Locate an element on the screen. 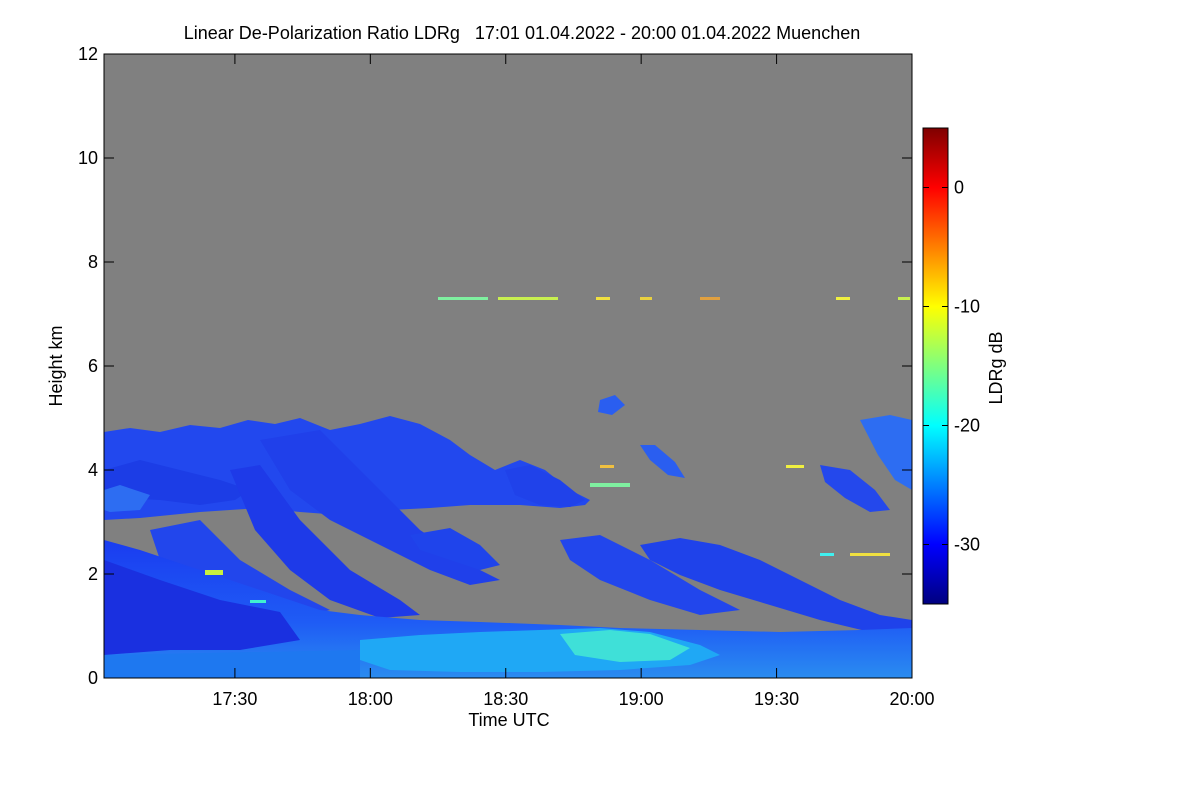 This screenshot has width=1200, height=800. colorbar-tick-label: -20 is located at coordinates (967, 426).